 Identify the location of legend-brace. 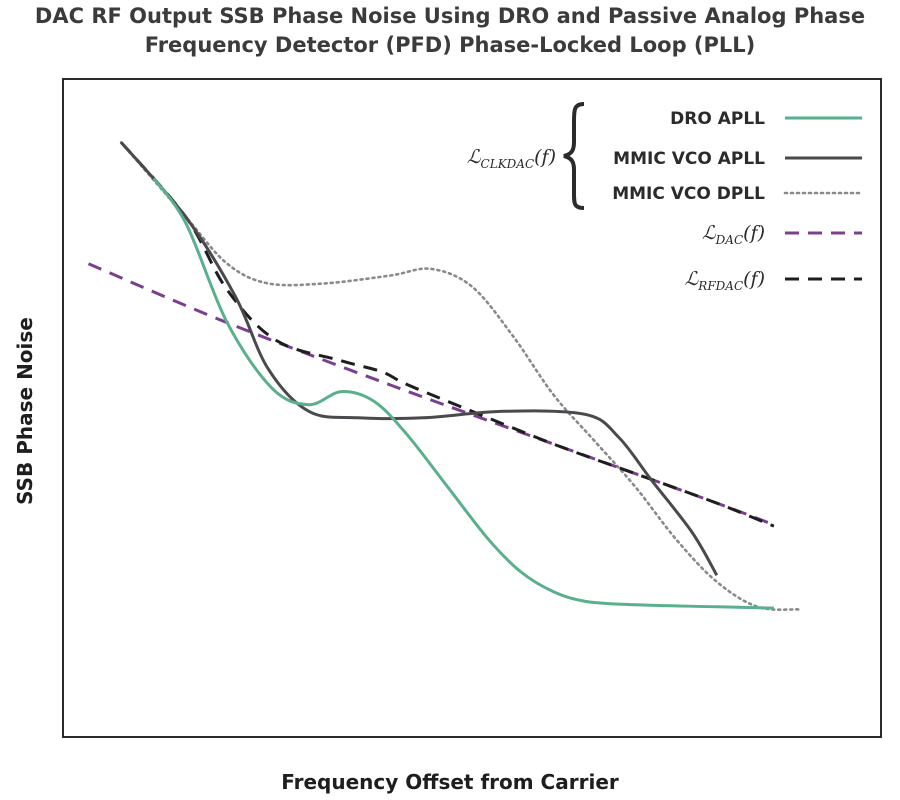
(574, 156).